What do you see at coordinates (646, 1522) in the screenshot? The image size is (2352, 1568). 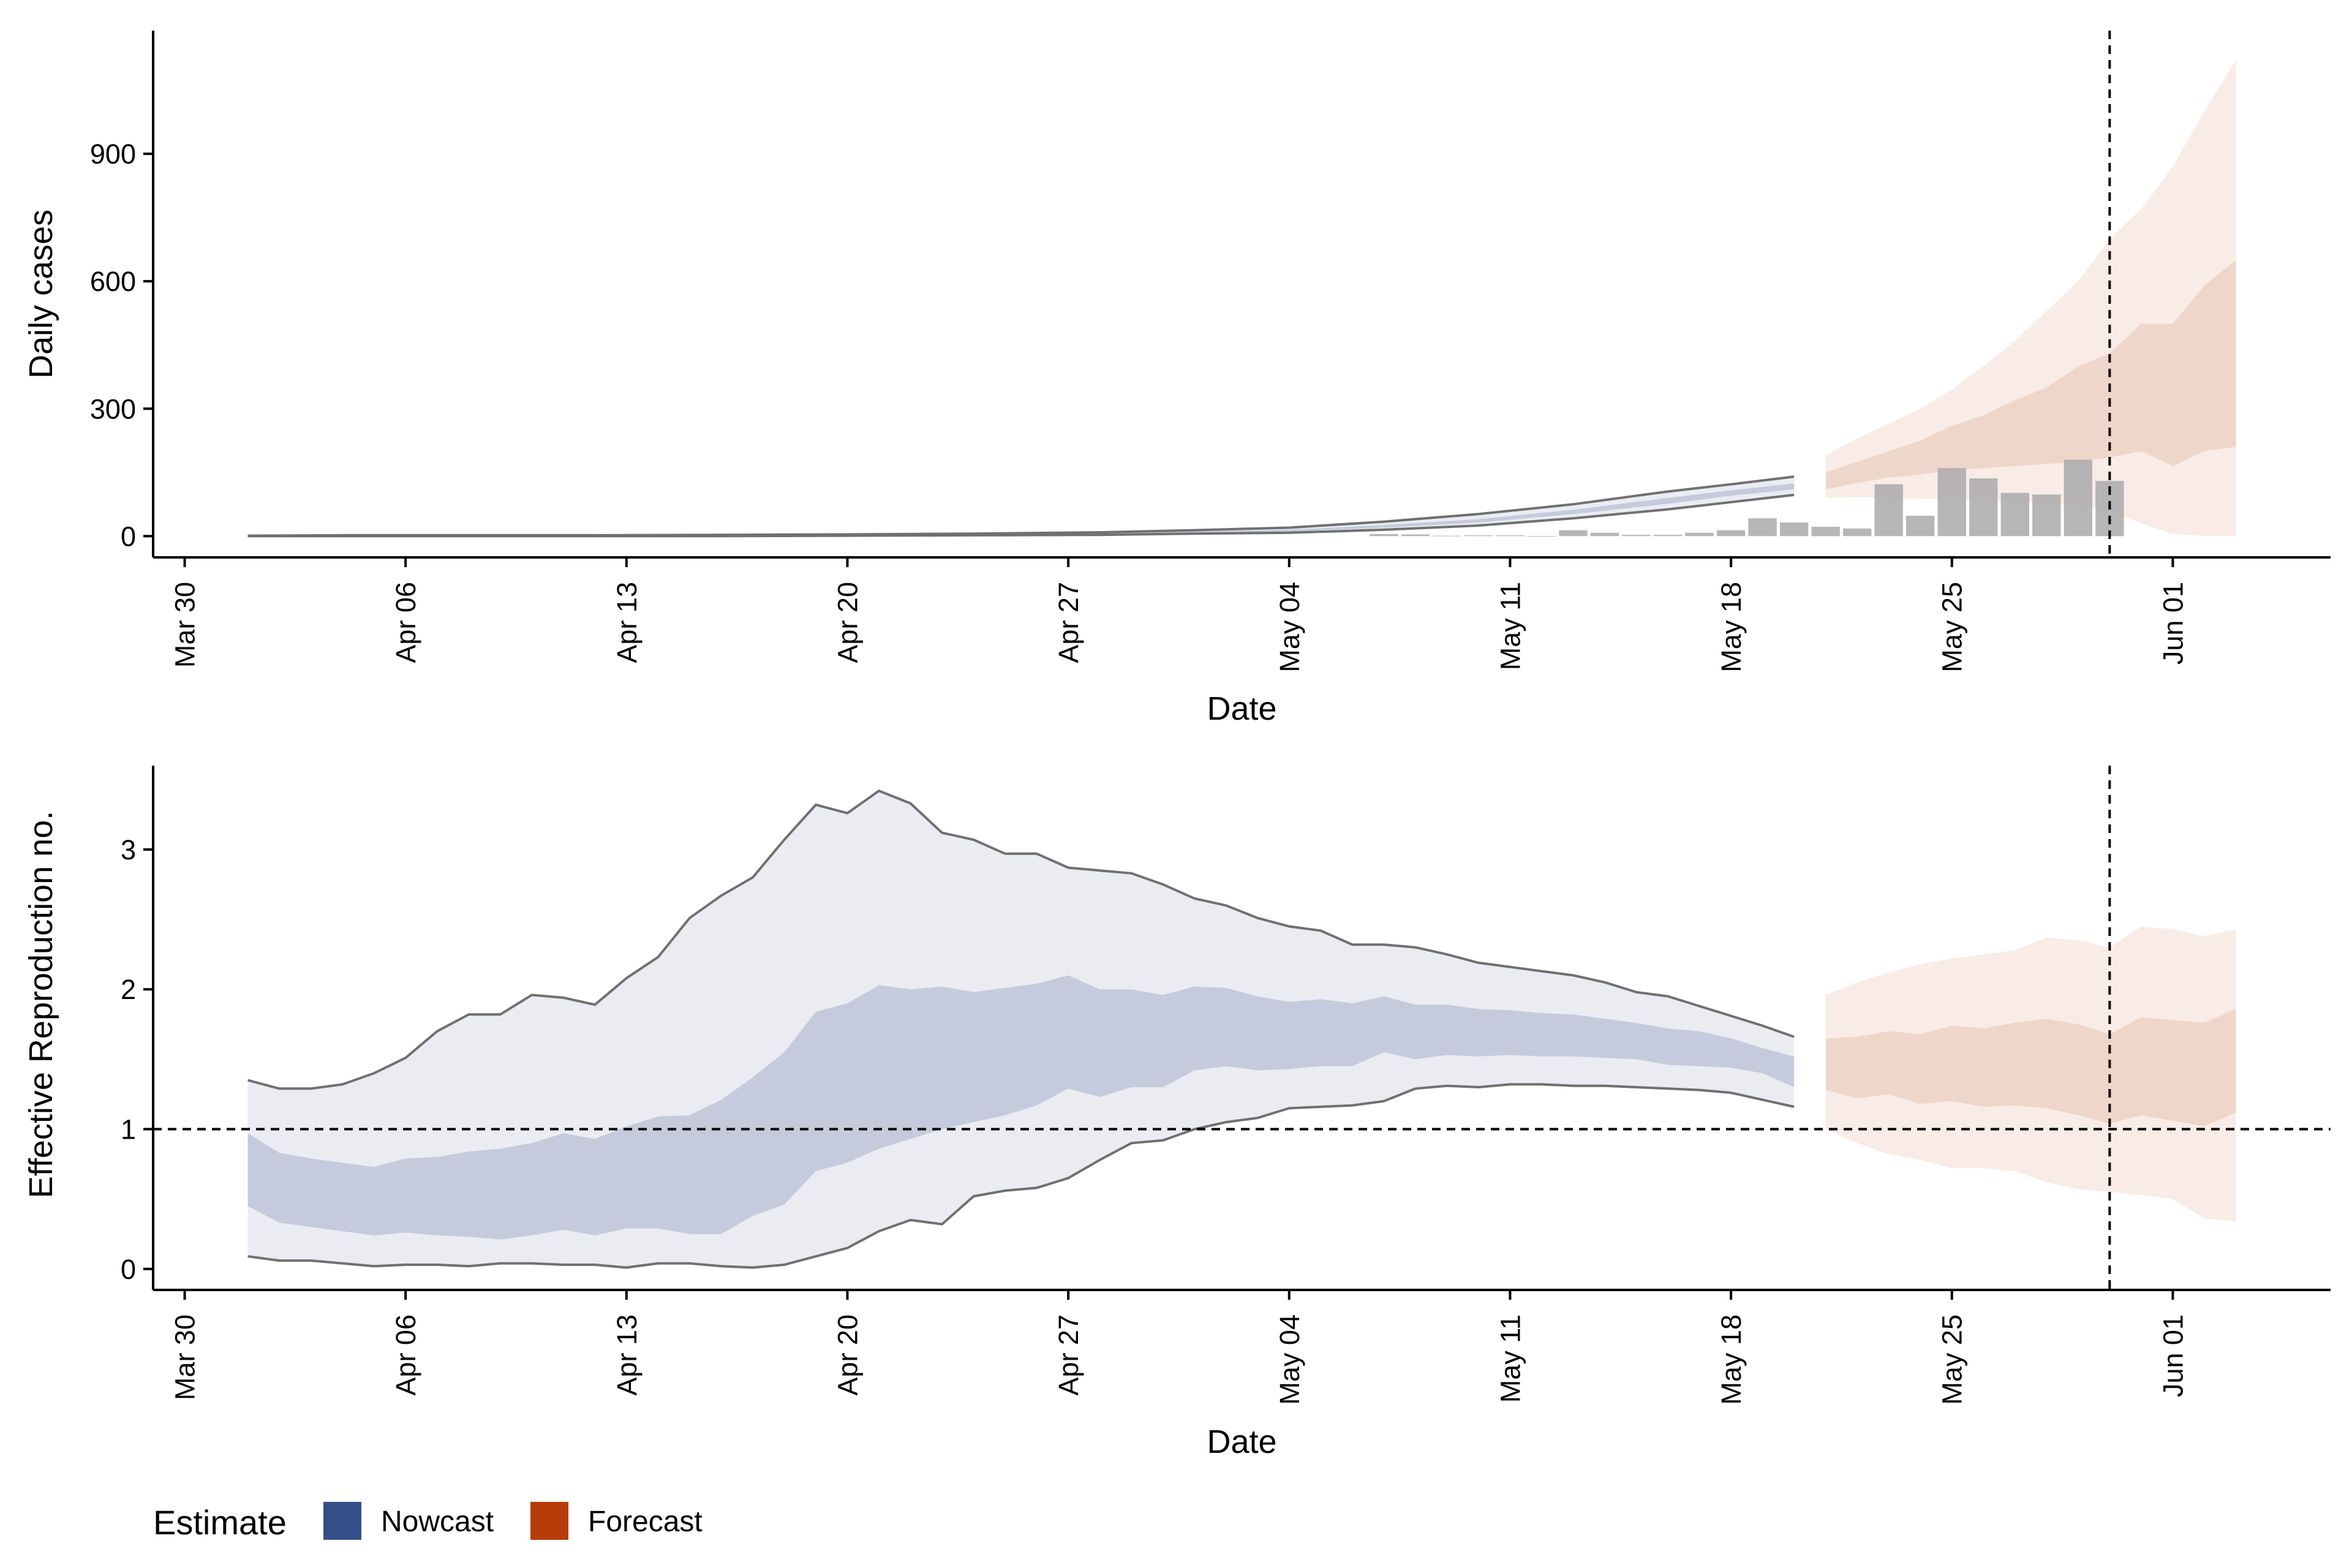 I see `legend-label-forecast: Forecast` at bounding box center [646, 1522].